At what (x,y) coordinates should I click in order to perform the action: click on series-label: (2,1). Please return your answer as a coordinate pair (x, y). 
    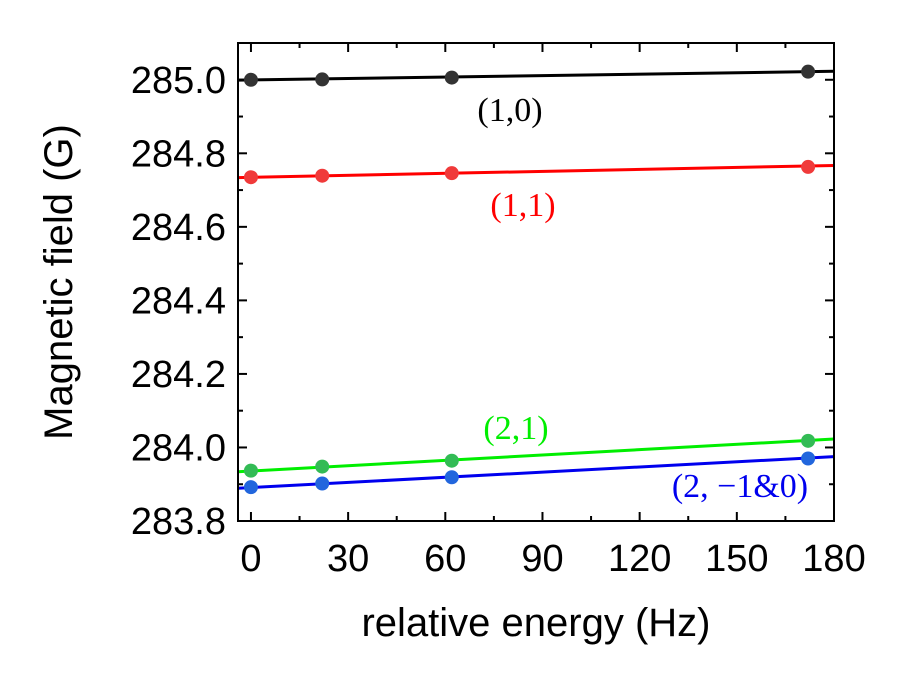
    Looking at the image, I should click on (515, 428).